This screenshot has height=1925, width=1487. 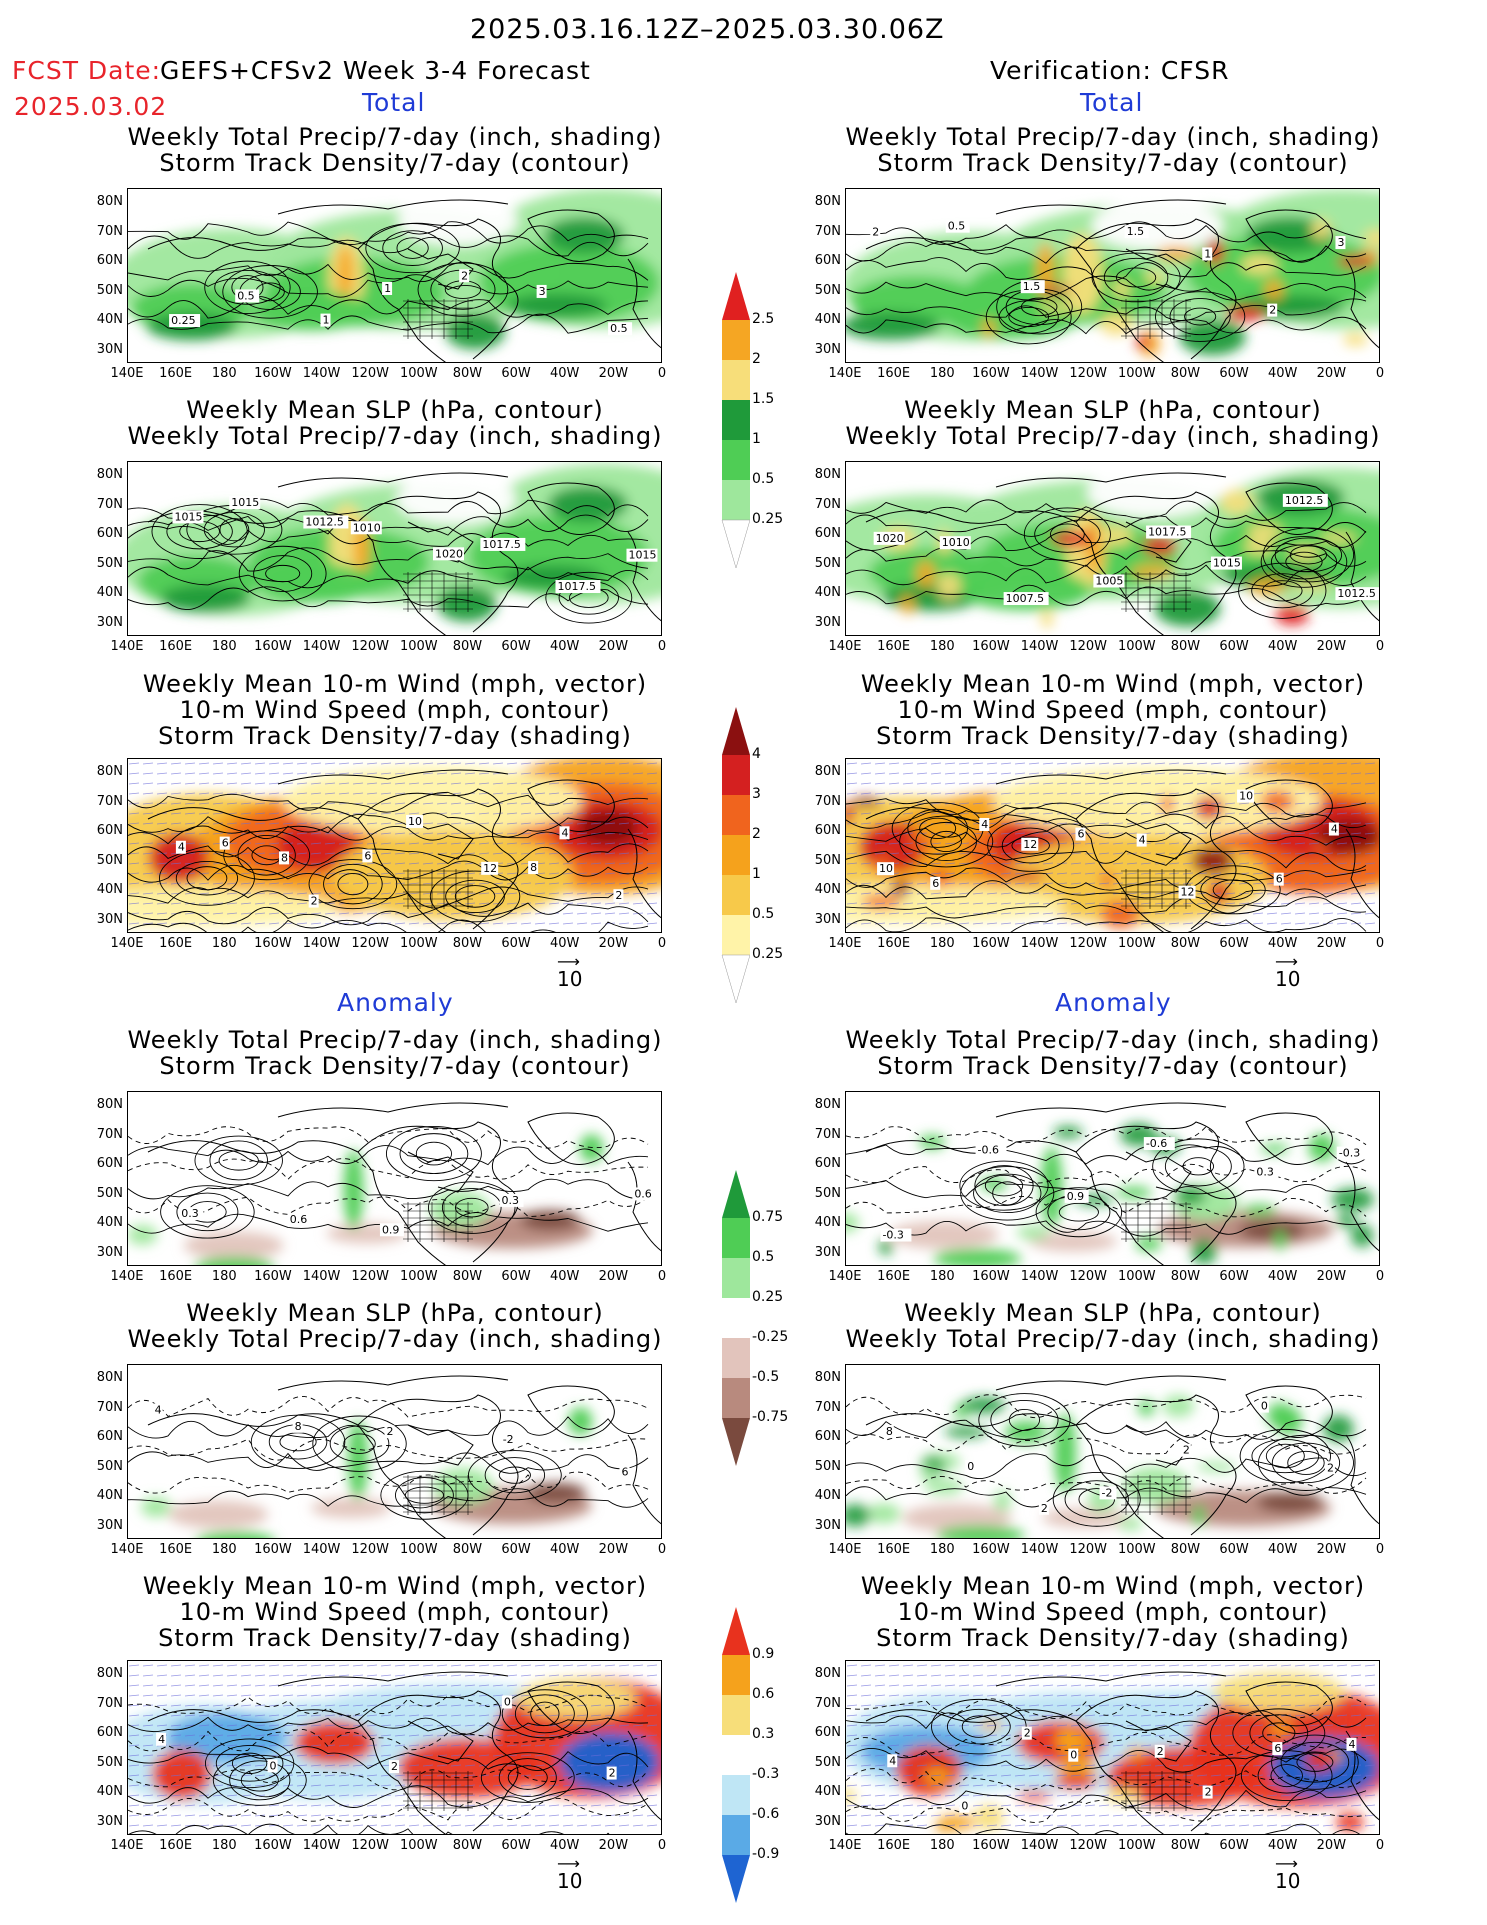 What do you see at coordinates (763, 1654) in the screenshot?
I see `colorbar-label: 0.9` at bounding box center [763, 1654].